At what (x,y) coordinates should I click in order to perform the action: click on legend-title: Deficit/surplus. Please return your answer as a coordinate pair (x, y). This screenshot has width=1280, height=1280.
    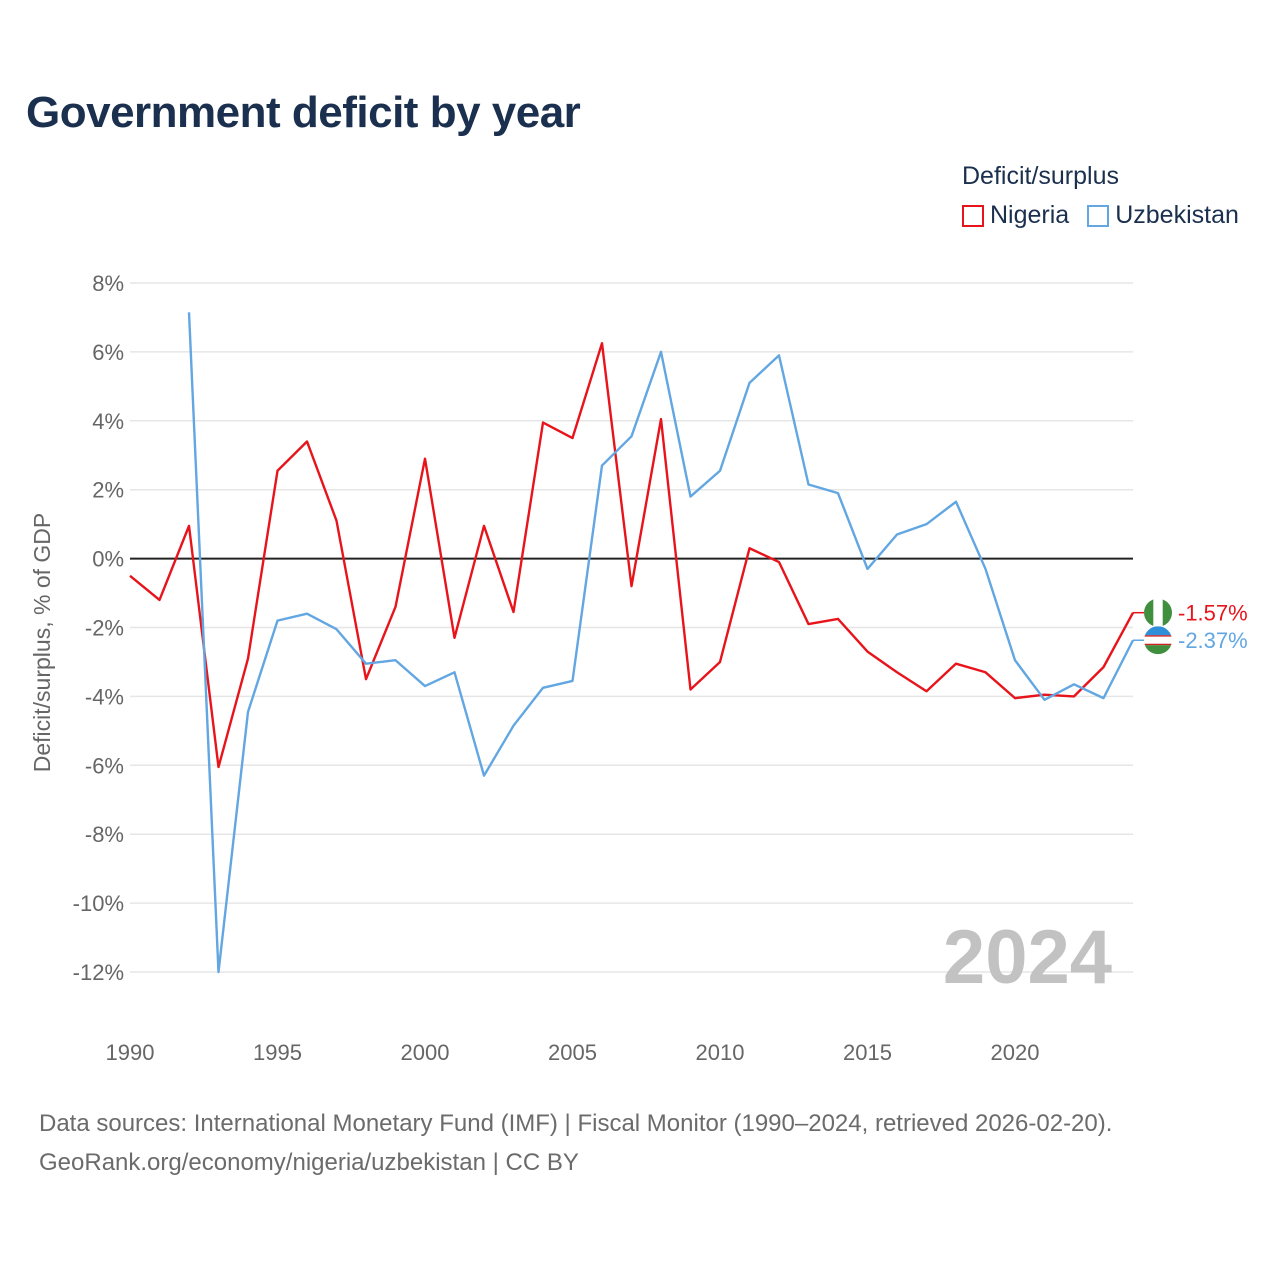
    Looking at the image, I should click on (1040, 176).